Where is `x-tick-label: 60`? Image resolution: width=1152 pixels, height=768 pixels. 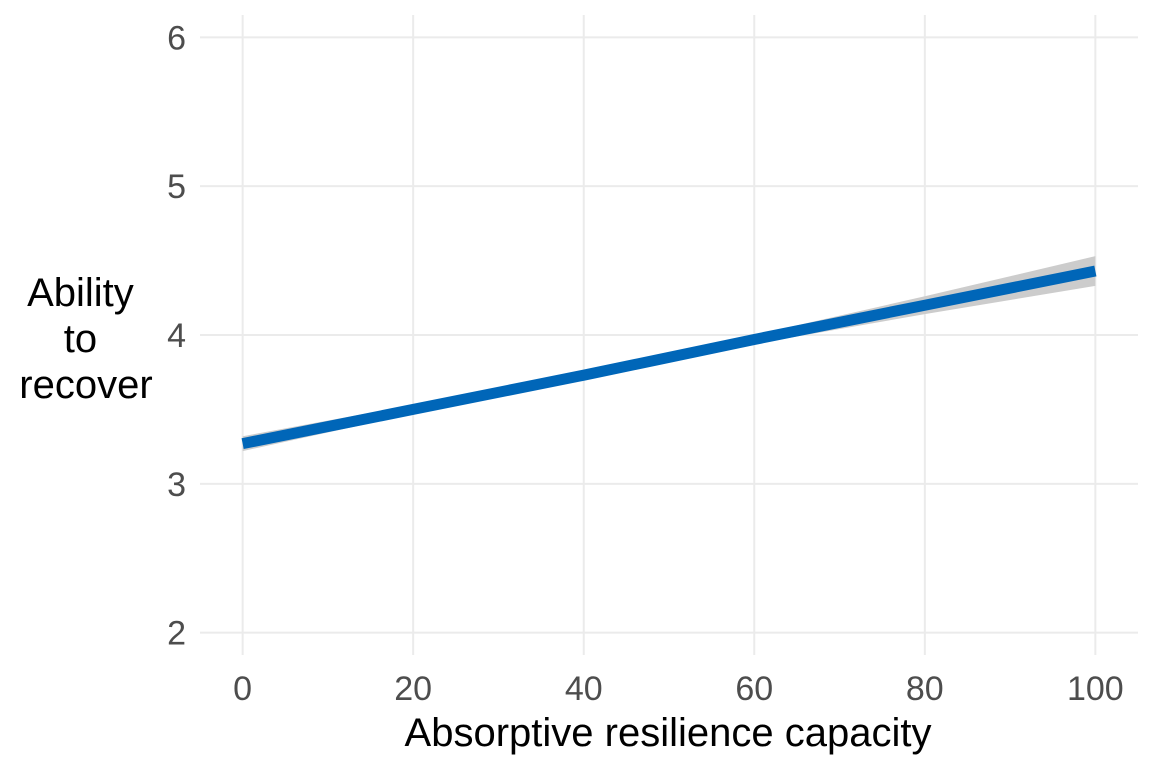
x-tick-label: 60 is located at coordinates (754, 689).